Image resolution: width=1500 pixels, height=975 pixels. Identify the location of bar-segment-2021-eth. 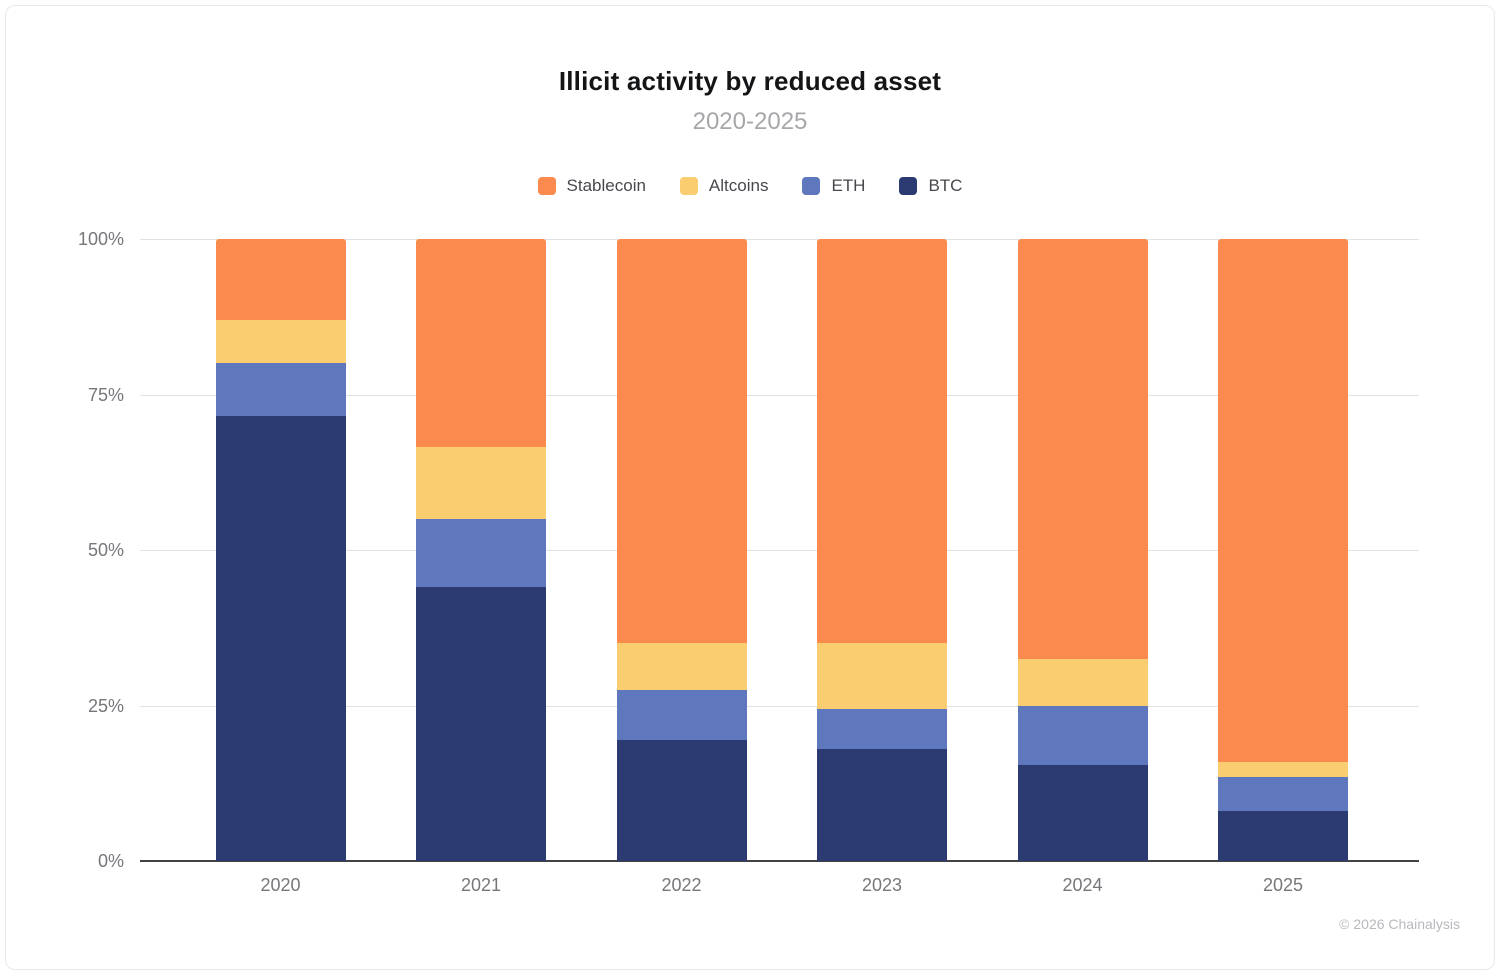
(481, 553).